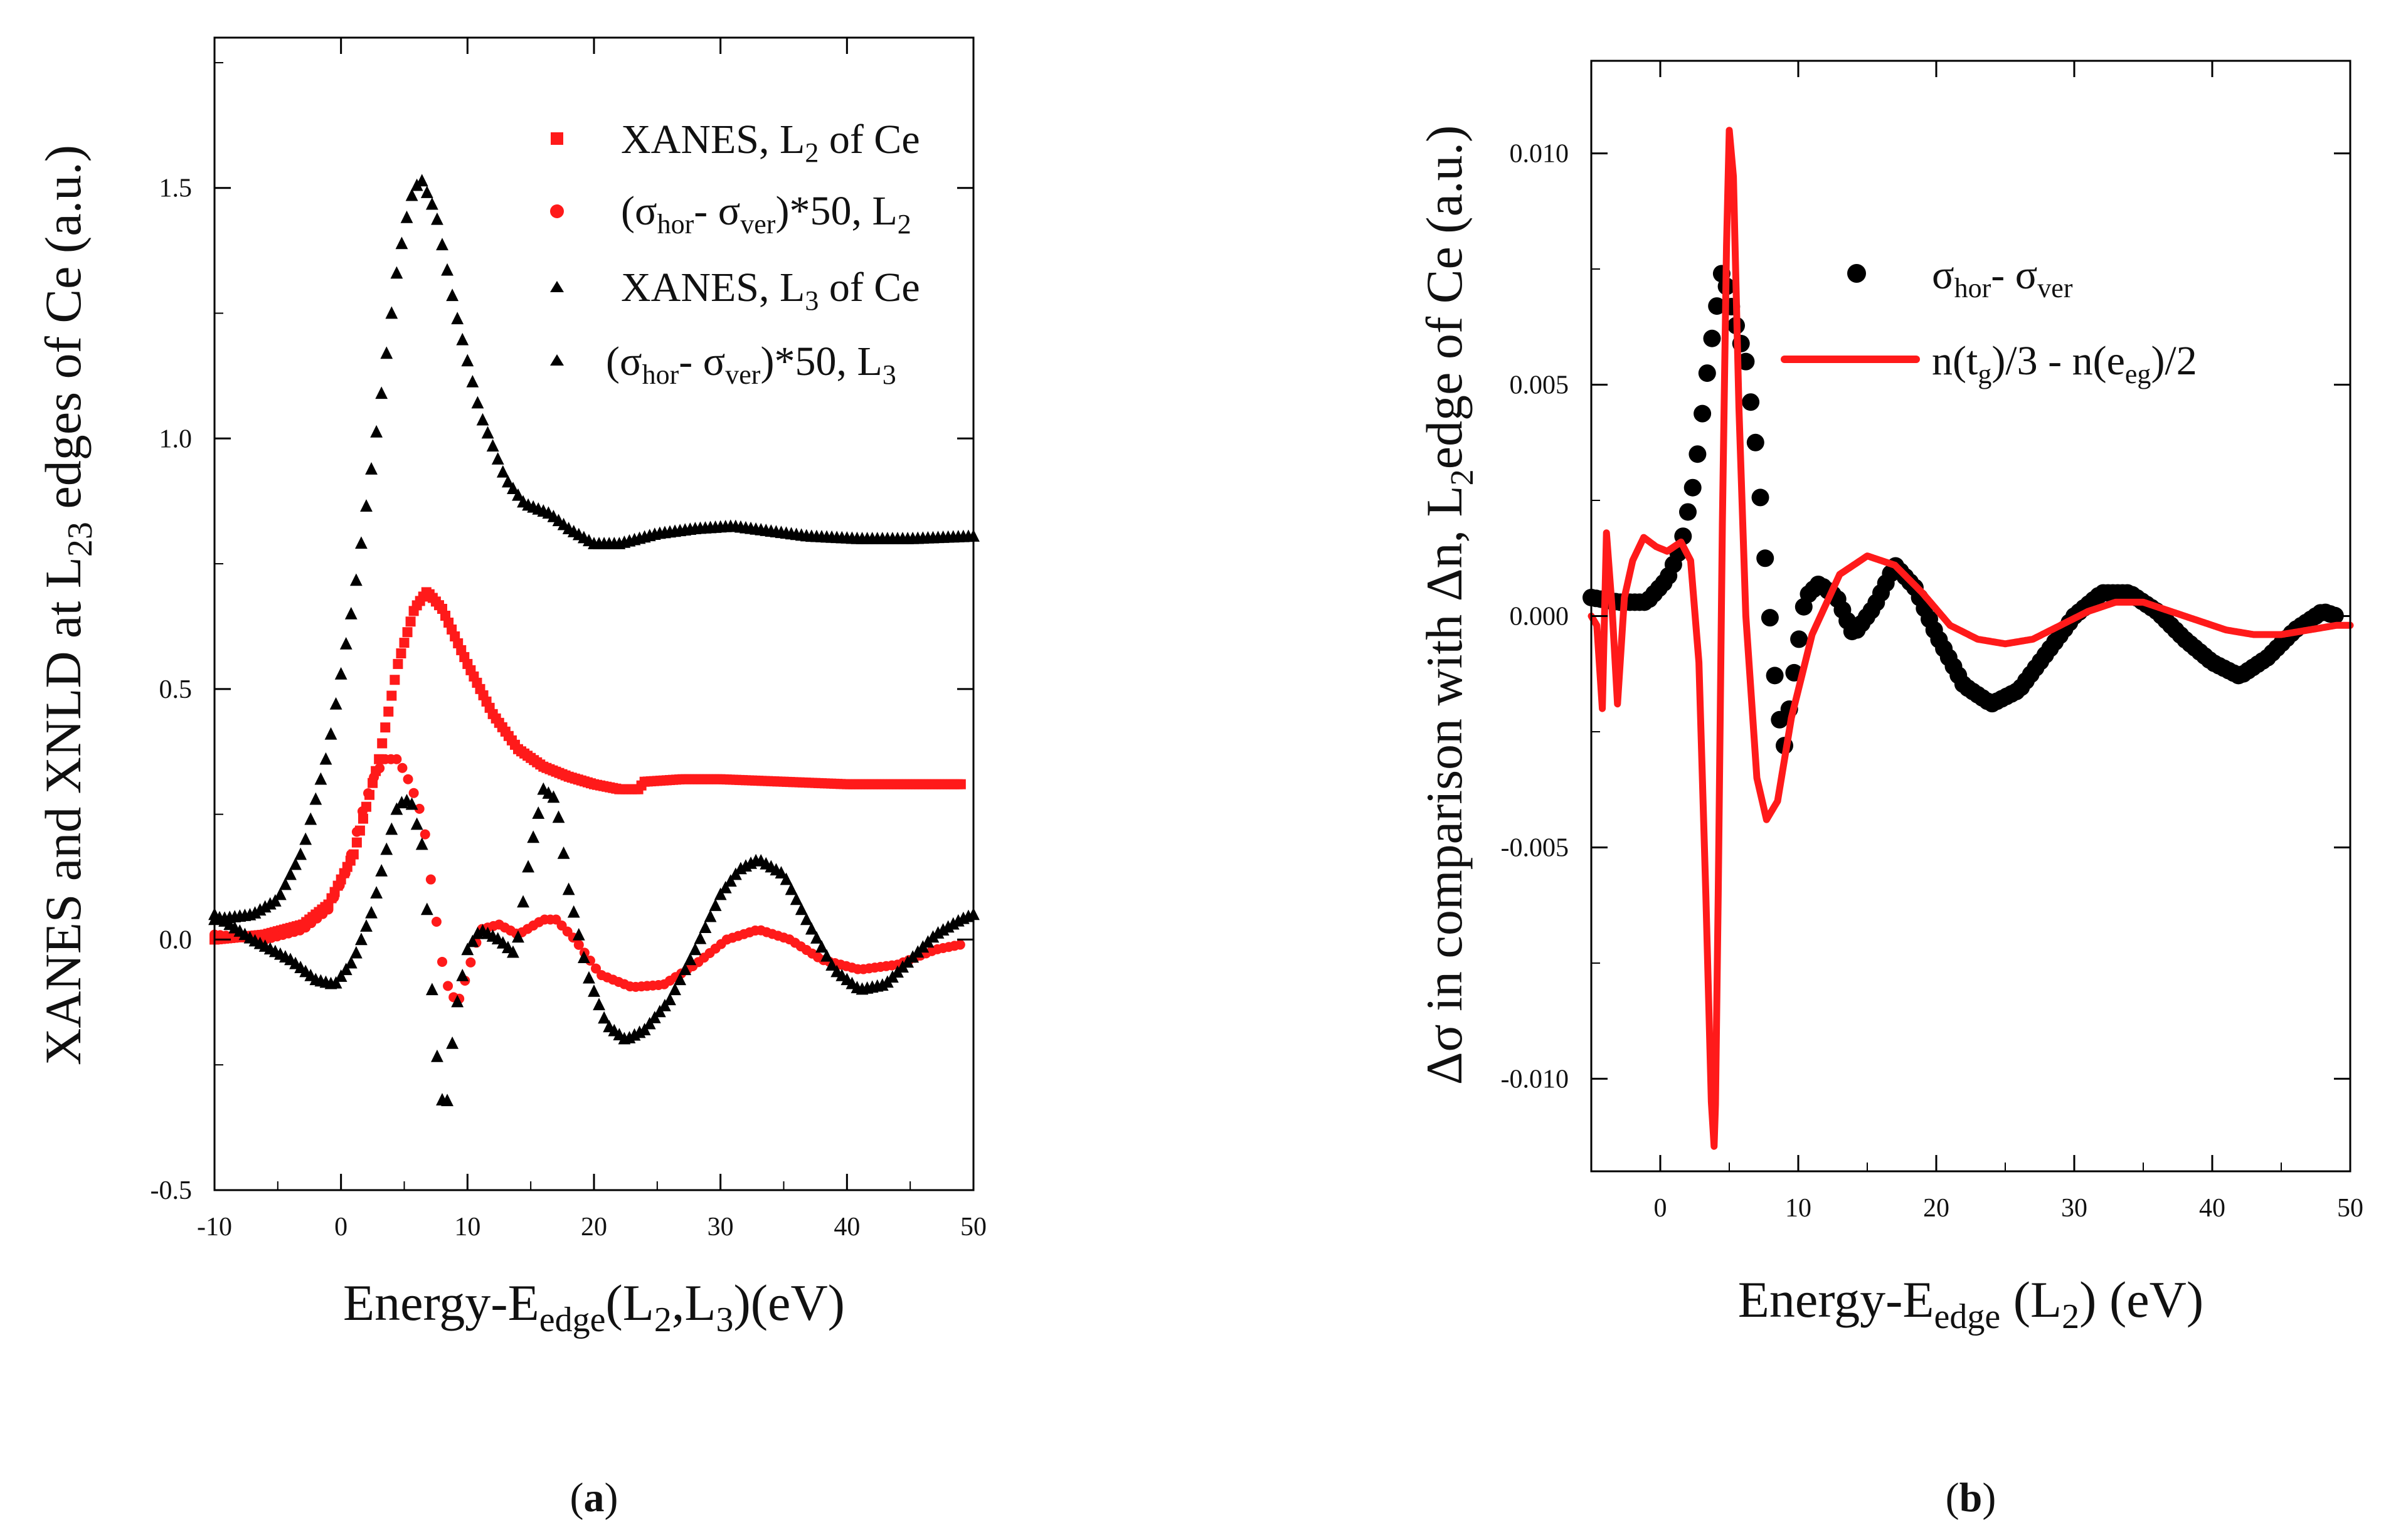 Image resolution: width=2391 pixels, height=1540 pixels. What do you see at coordinates (594, 1306) in the screenshot?
I see `panel-a-x-axis-label: Energy-Eedge(L2,L3)(eV)` at bounding box center [594, 1306].